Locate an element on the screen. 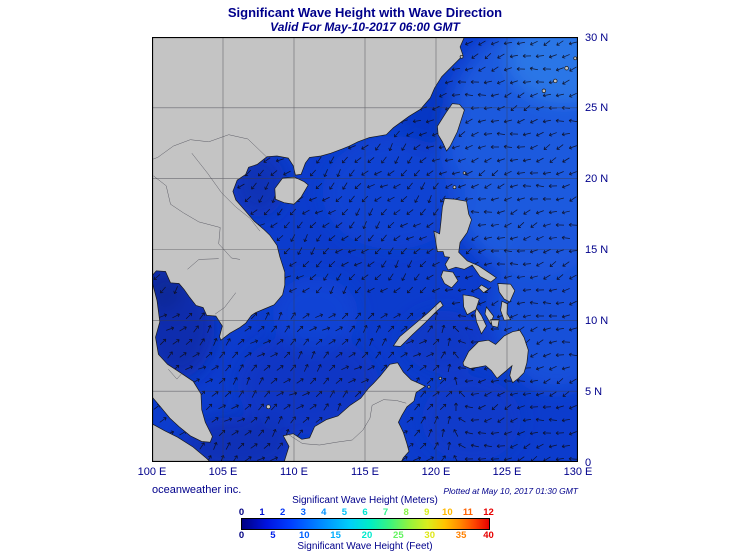 The width and height of the screenshot is (755, 560). lat-tick-label: 10 N is located at coordinates (597, 320).